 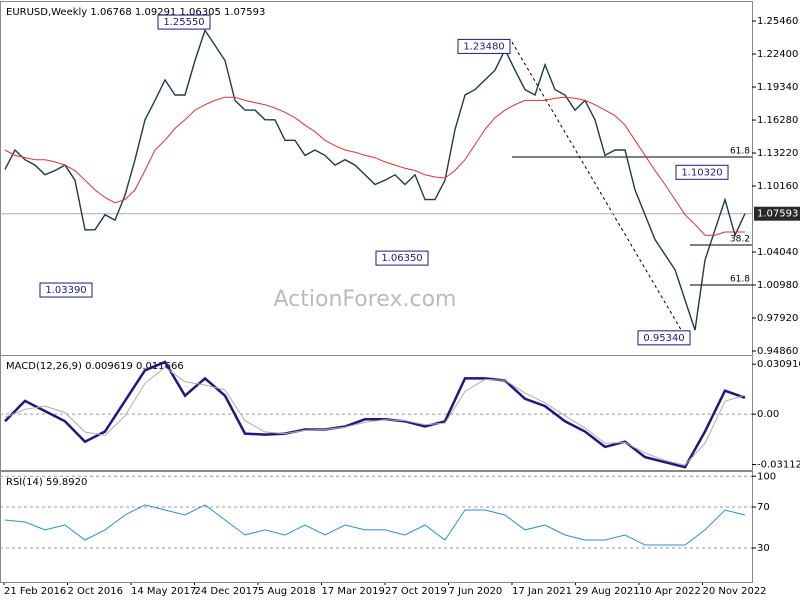 I want to click on x-tick-label: 24 Dec 2017, so click(x=227, y=591).